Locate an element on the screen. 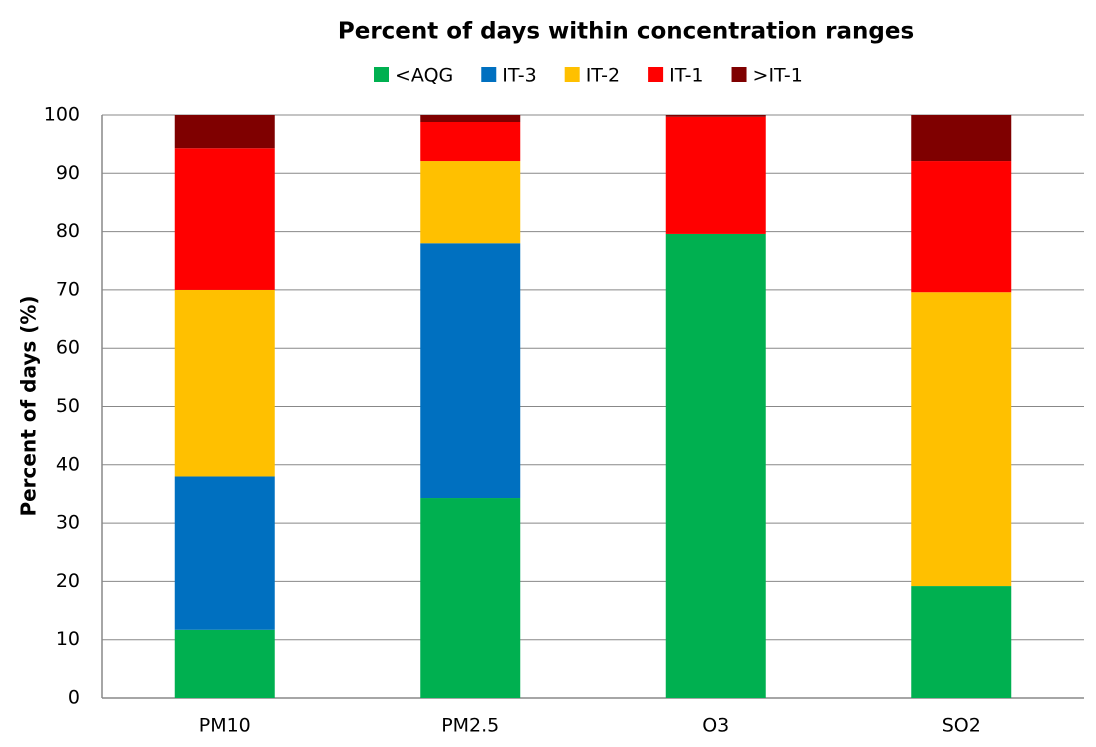 The width and height of the screenshot is (1096, 747). legend-label: >IT-1 is located at coordinates (778, 76).